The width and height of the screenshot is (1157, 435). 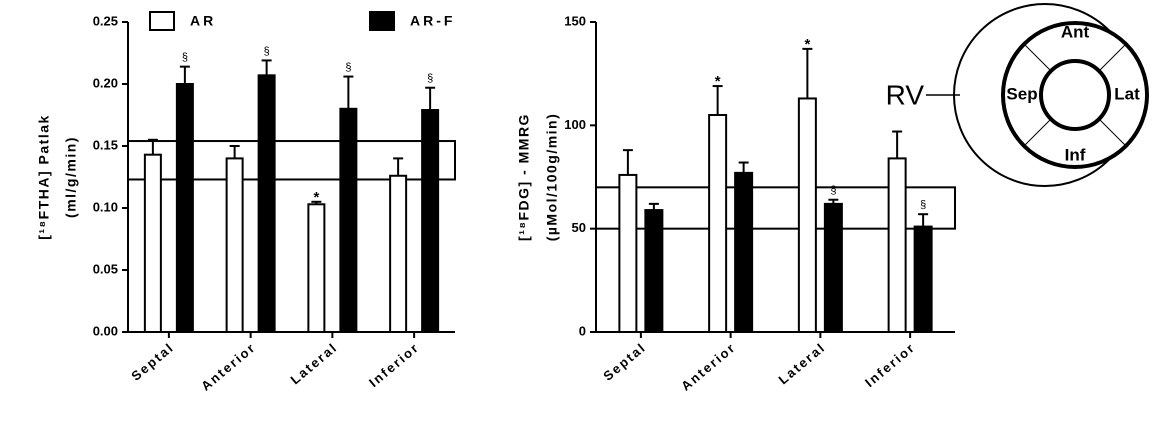 What do you see at coordinates (552, 177) in the screenshot?
I see `y-axis-label: (µMol/100g/min)` at bounding box center [552, 177].